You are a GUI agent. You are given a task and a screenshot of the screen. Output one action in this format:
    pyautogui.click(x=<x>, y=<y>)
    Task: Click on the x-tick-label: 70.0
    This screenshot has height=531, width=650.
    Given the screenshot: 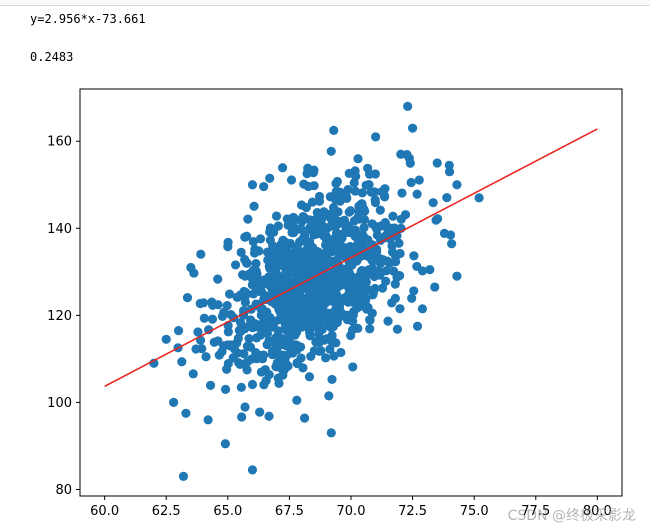 What is the action you would take?
    pyautogui.click(x=351, y=511)
    